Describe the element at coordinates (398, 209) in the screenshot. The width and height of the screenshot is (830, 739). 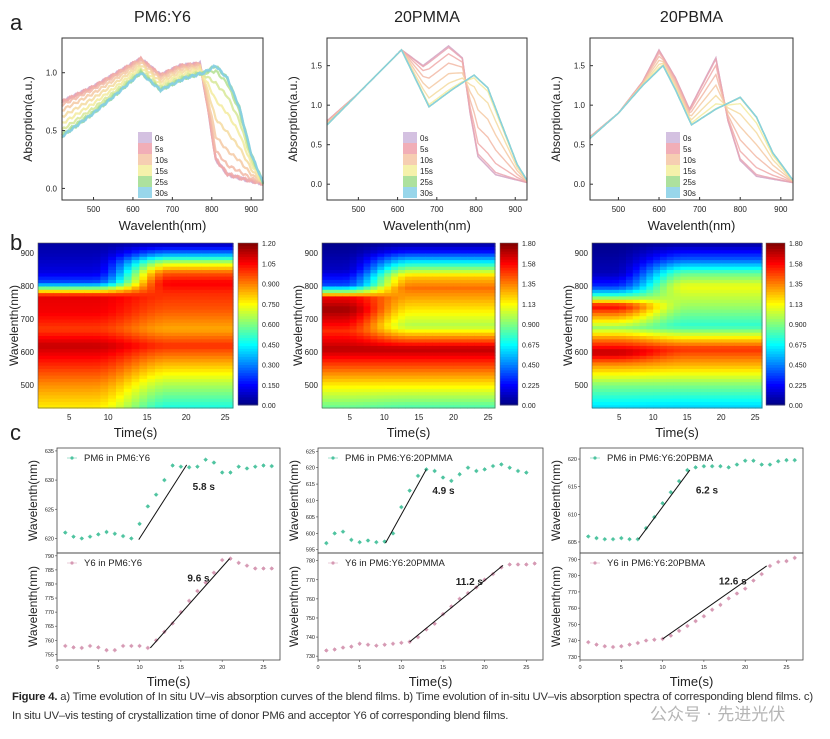
I see `x-tick-label: 600` at that location.